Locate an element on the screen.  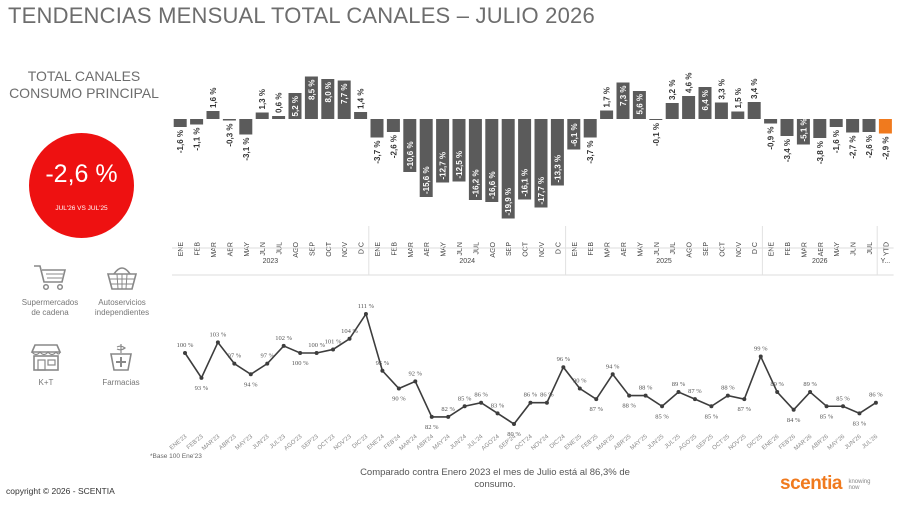
month-tick-label: OCT is located at coordinates (722, 249).